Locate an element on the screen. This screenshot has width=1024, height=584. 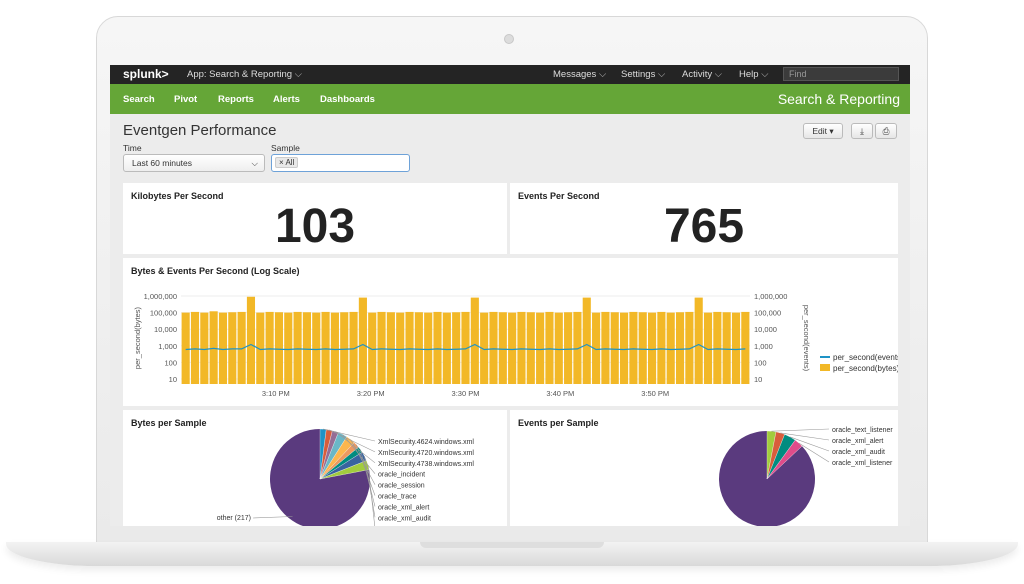
nav-pivot: Pivot is located at coordinates (186, 99).